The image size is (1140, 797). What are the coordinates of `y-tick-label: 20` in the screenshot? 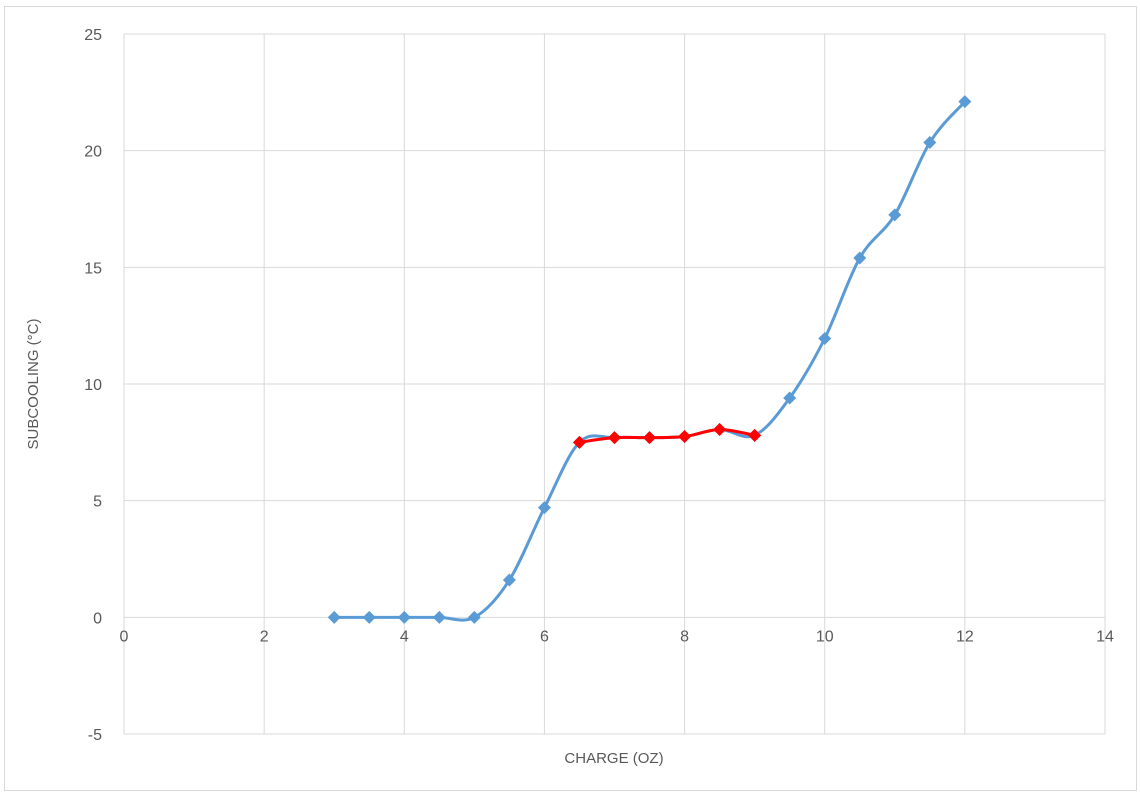 It's located at (93, 152).